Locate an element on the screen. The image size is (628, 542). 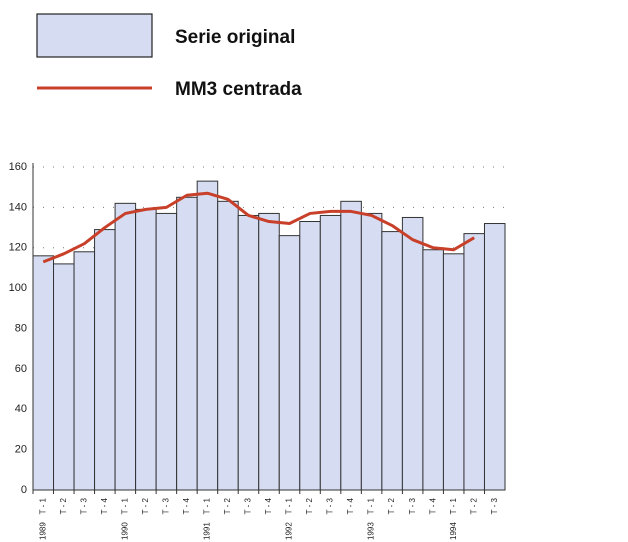
year-label: 1992 is located at coordinates (289, 531).